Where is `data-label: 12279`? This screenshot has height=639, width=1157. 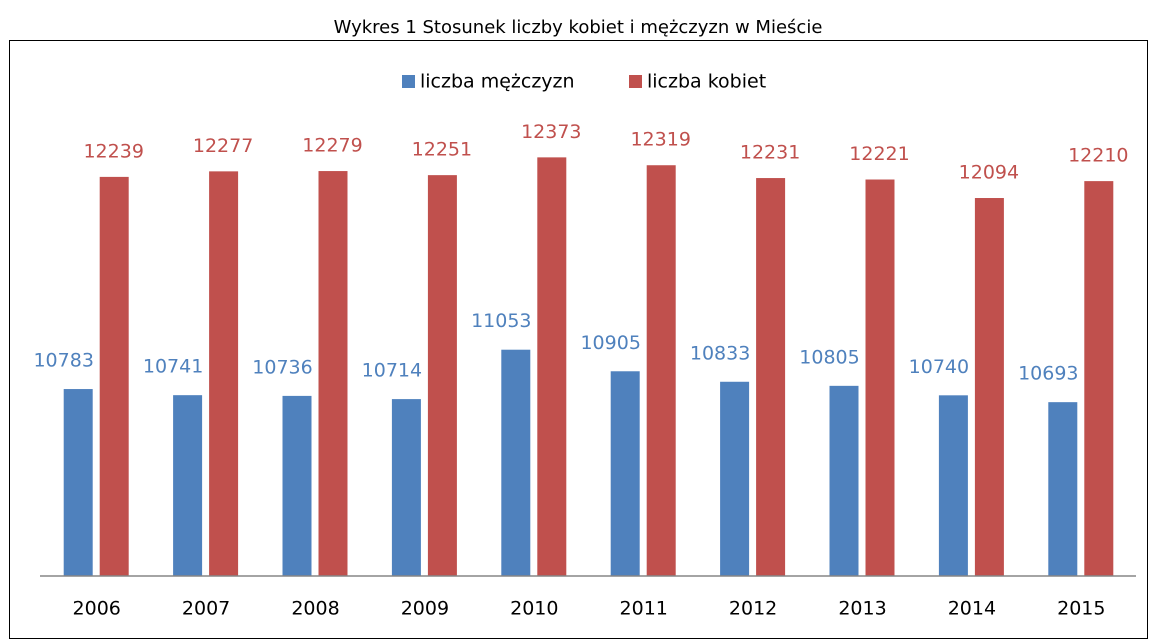 data-label: 12279 is located at coordinates (332, 146).